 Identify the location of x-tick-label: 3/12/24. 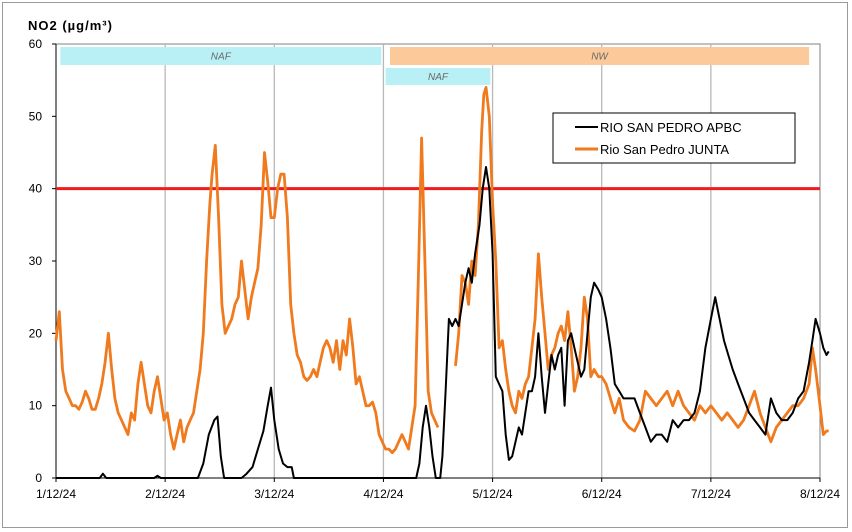
(274, 494).